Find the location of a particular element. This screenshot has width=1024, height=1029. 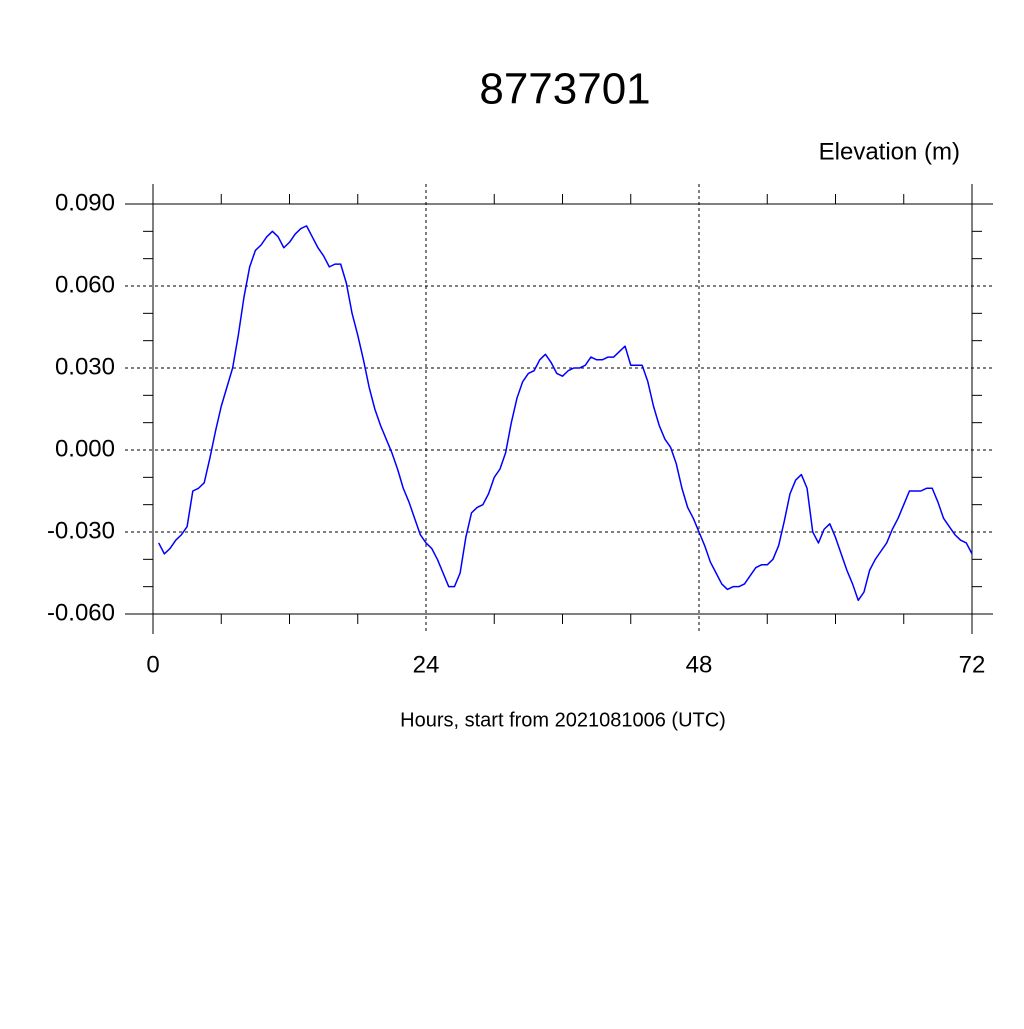

y-tick-label: 0.000 is located at coordinates (85, 448).